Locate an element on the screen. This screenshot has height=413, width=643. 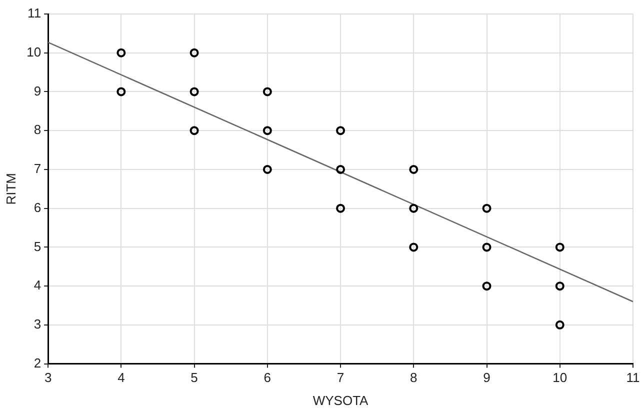
y-axis-title: RITM is located at coordinates (10, 189).